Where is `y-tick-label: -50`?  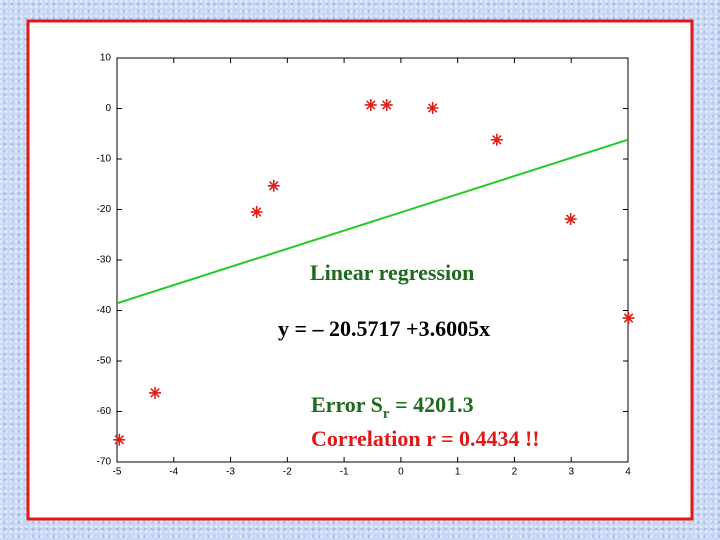 y-tick-label: -50 is located at coordinates (104, 361).